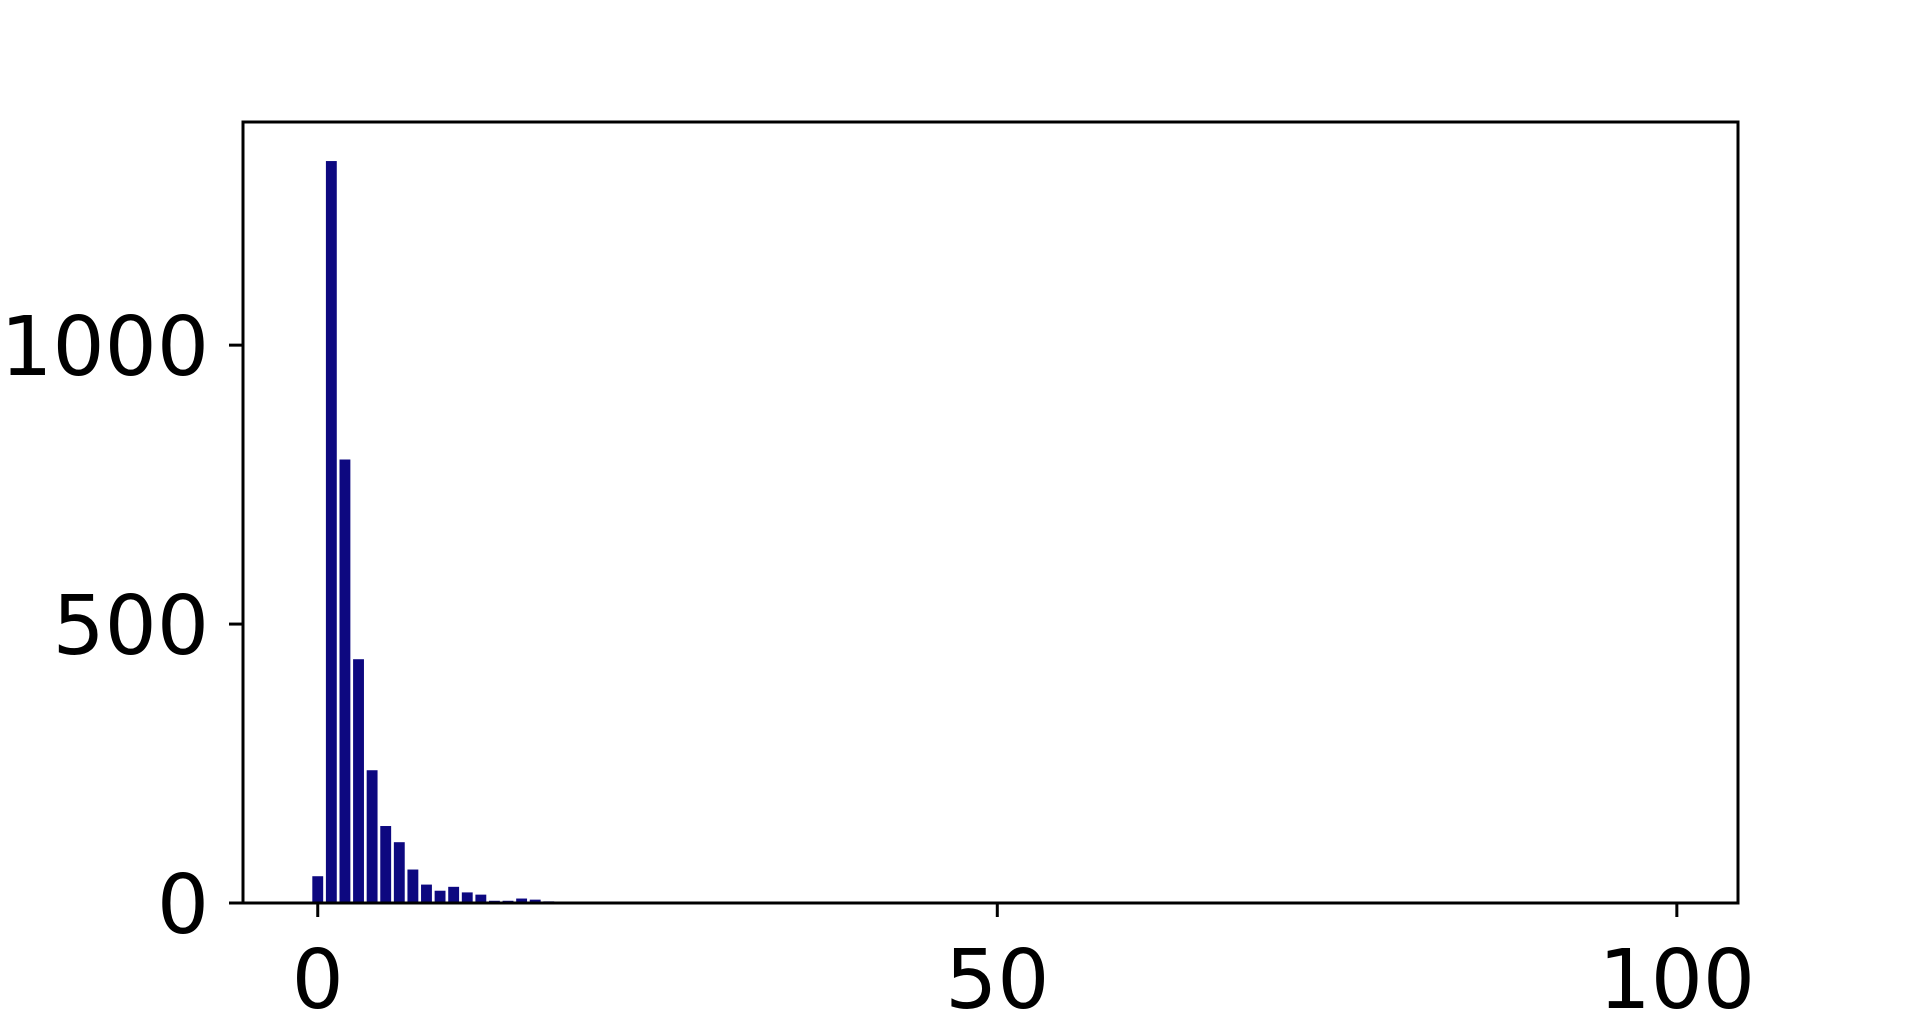  I want to click on x-axis: 0 50 100, so click(1023, 956).